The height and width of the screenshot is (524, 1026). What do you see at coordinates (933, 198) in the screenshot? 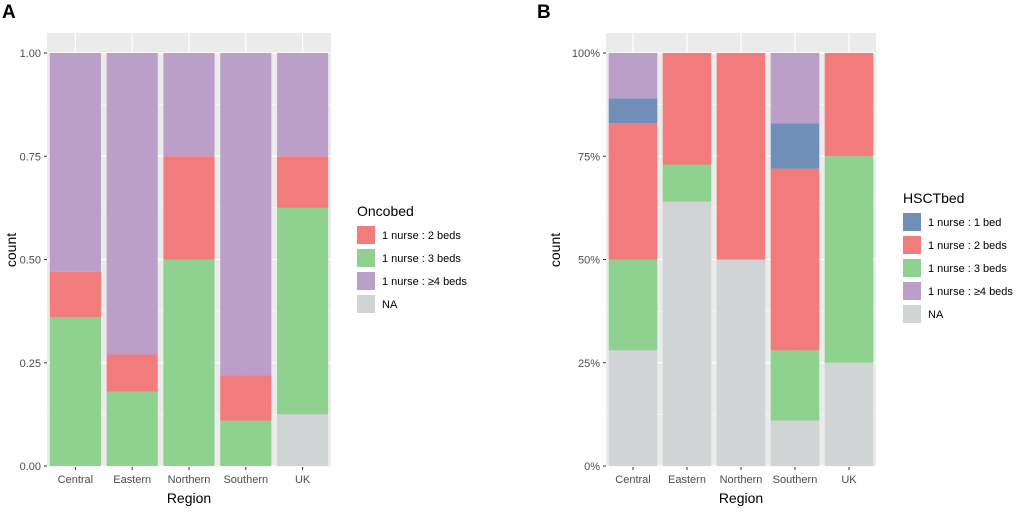
I see `panel-b-legend-title: HSCTbed` at bounding box center [933, 198].